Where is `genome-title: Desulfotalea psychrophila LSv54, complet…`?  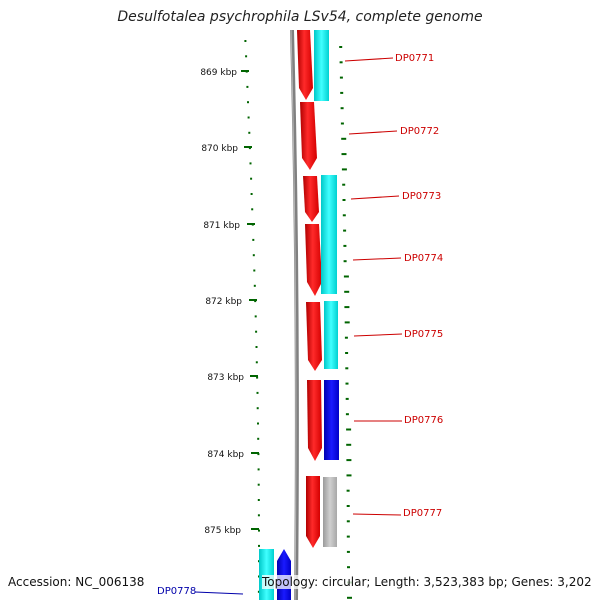 genome-title: Desulfotalea psychrophila LSv54, complet… is located at coordinates (300, 17).